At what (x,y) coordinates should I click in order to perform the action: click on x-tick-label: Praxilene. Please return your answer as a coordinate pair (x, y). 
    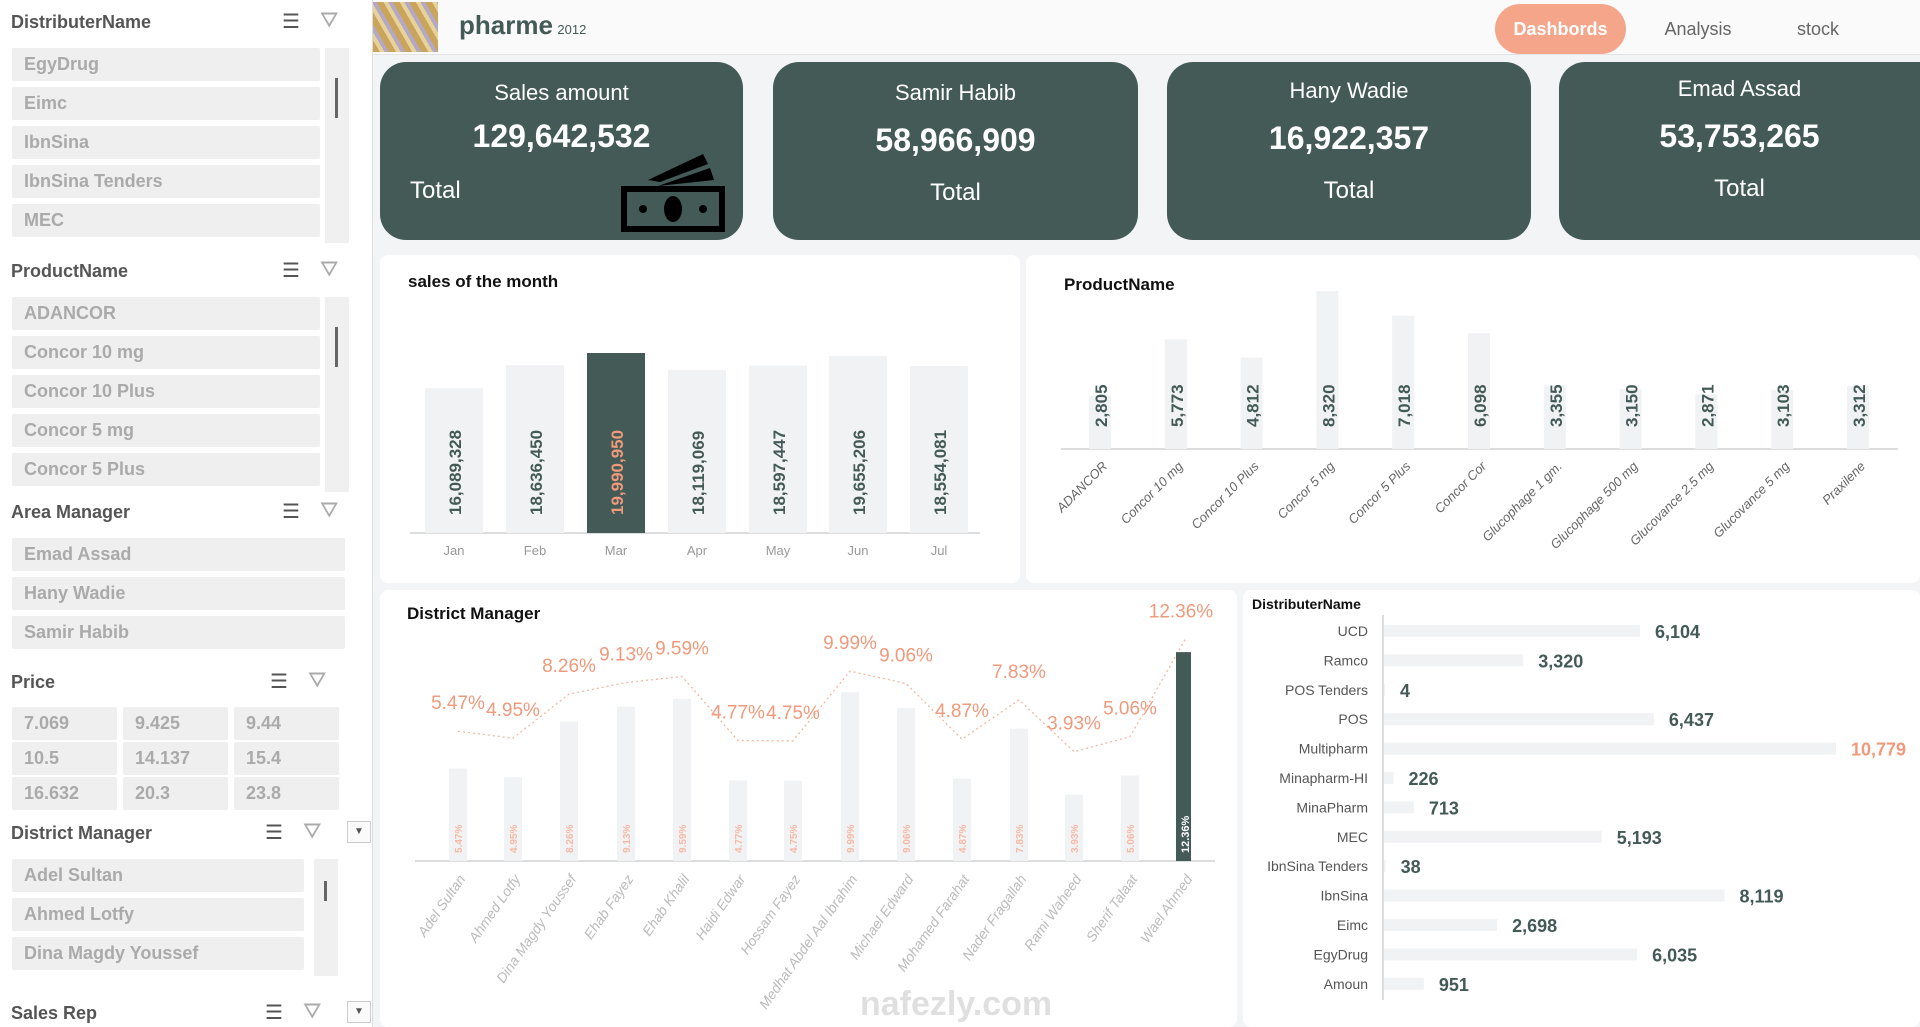
    Looking at the image, I should click on (1843, 483).